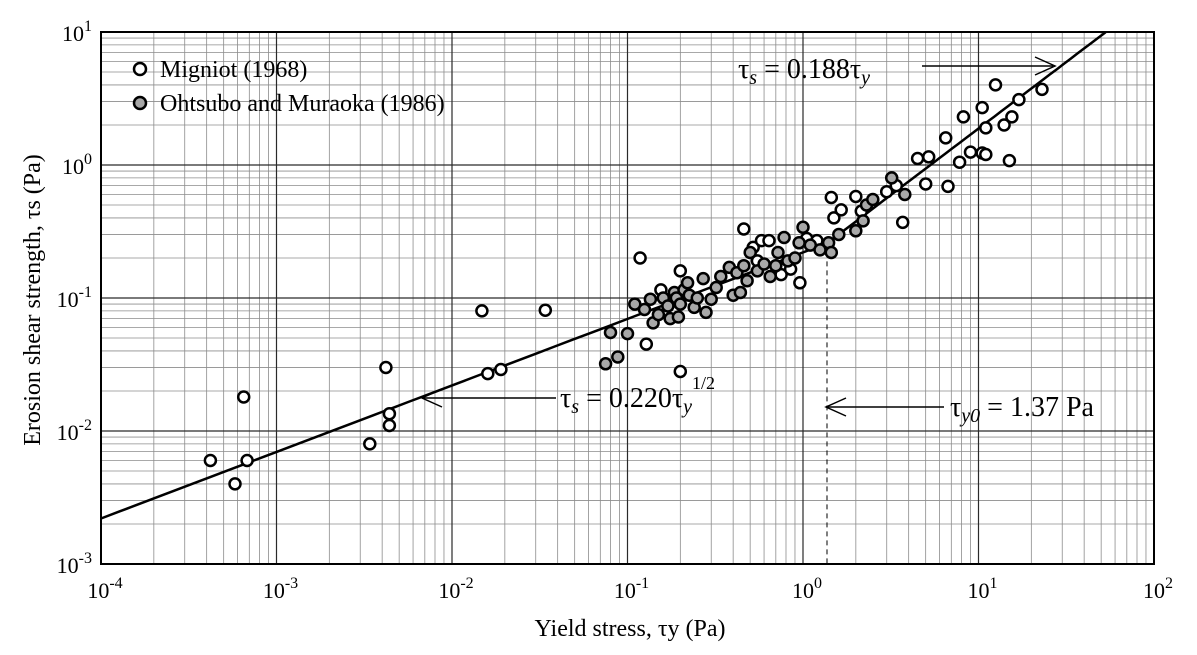 This screenshot has height=655, width=1197. What do you see at coordinates (77, 32) in the screenshot?
I see `y-tick-label: 10¹` at bounding box center [77, 32].